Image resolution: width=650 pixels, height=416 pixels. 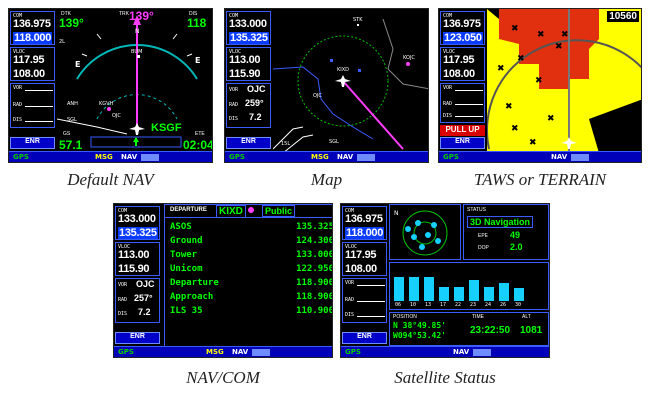 What do you see at coordinates (373, 115) in the screenshot?
I see `course-line` at bounding box center [373, 115].